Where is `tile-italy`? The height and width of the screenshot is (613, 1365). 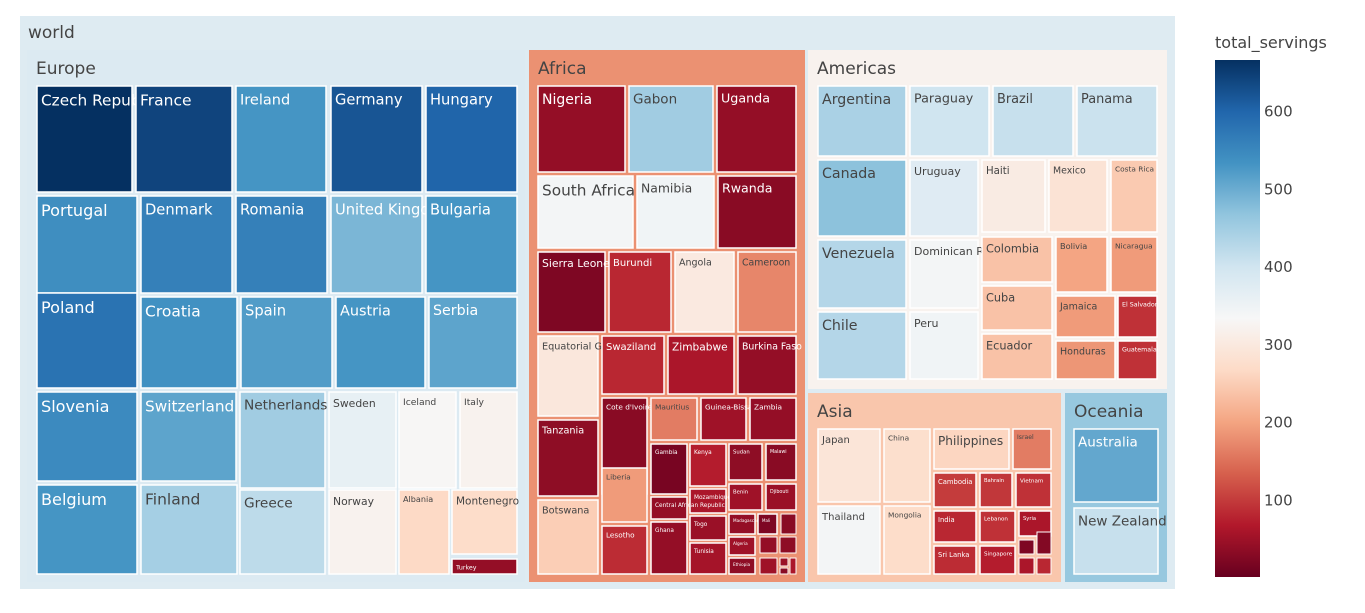 tile-italy is located at coordinates (488, 440).